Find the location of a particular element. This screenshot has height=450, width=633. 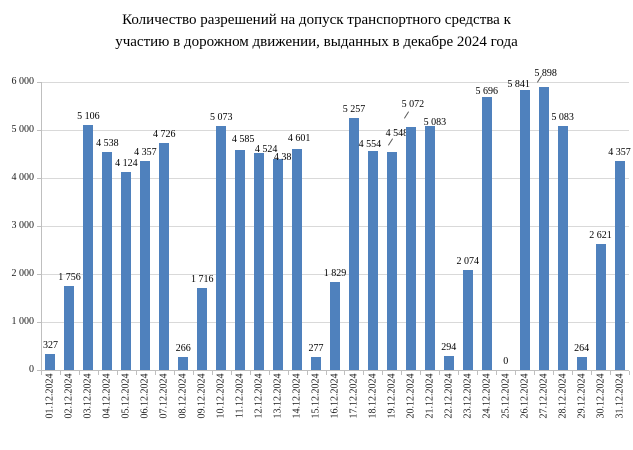

x-axis-tick-label: 01.12.2024 is located at coordinates (50, 396).